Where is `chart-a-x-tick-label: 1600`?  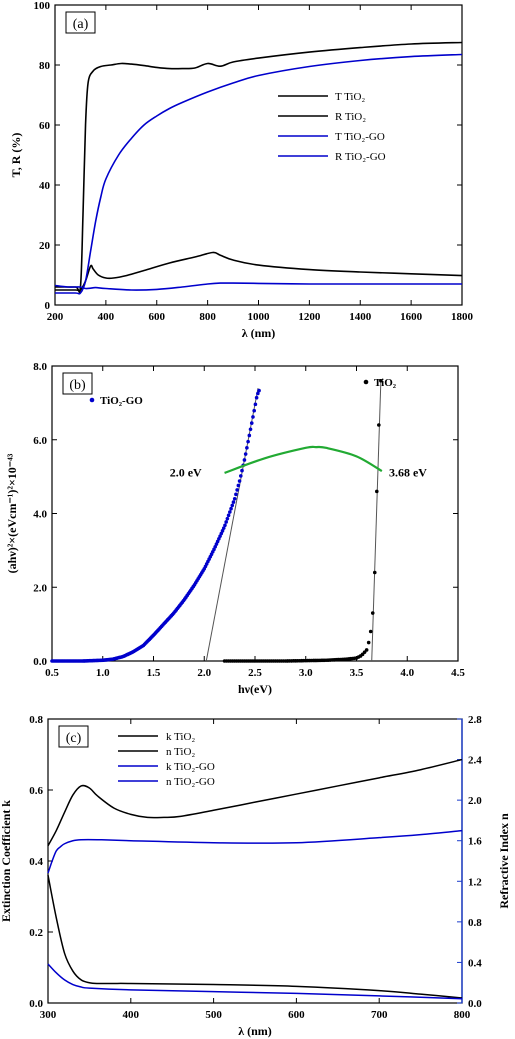 chart-a-x-tick-label: 1600 is located at coordinates (411, 317).